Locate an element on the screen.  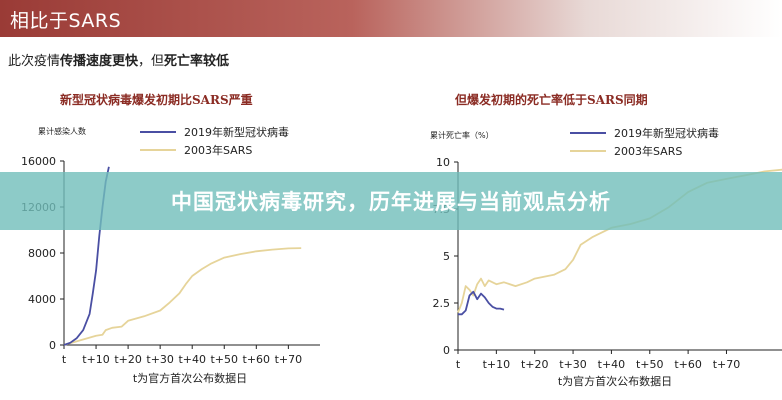
subtitle-bold-speed: 传播速度更快 is located at coordinates (99, 61).